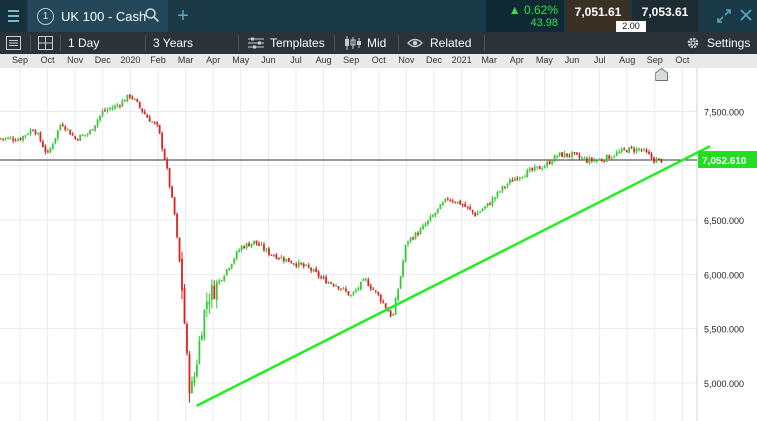 Image resolution: width=757 pixels, height=421 pixels. What do you see at coordinates (13, 43) in the screenshot?
I see `list-icon` at bounding box center [13, 43].